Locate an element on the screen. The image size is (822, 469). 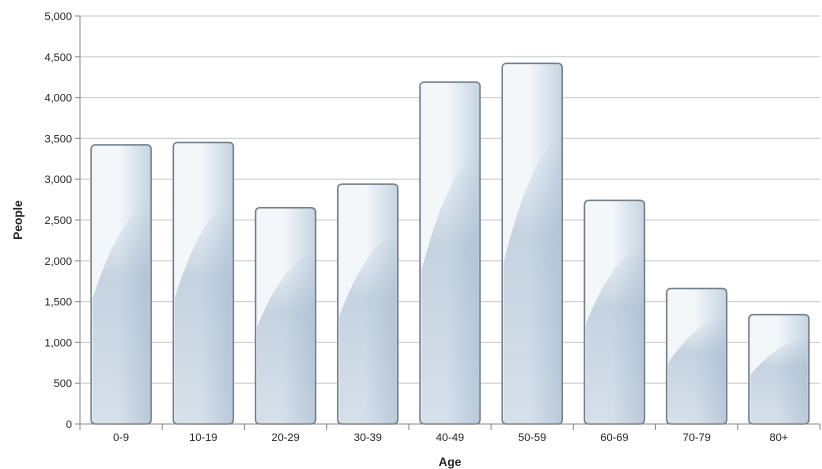
y-tick-label: 4,500 is located at coordinates (58, 58).